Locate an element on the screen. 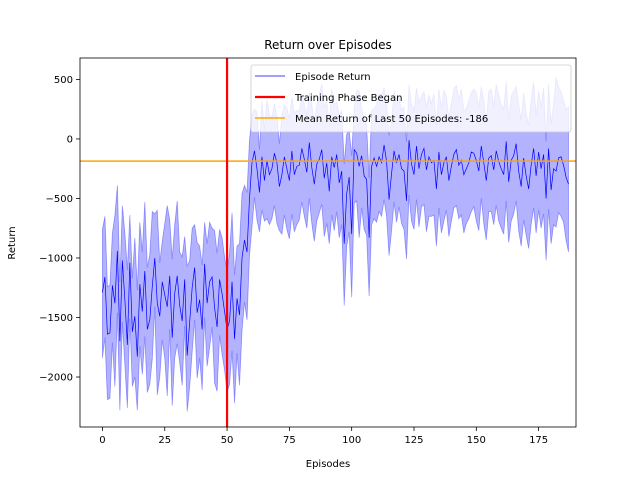 This screenshot has height=480, width=640. y-tick-label: 500 is located at coordinates (63, 80).